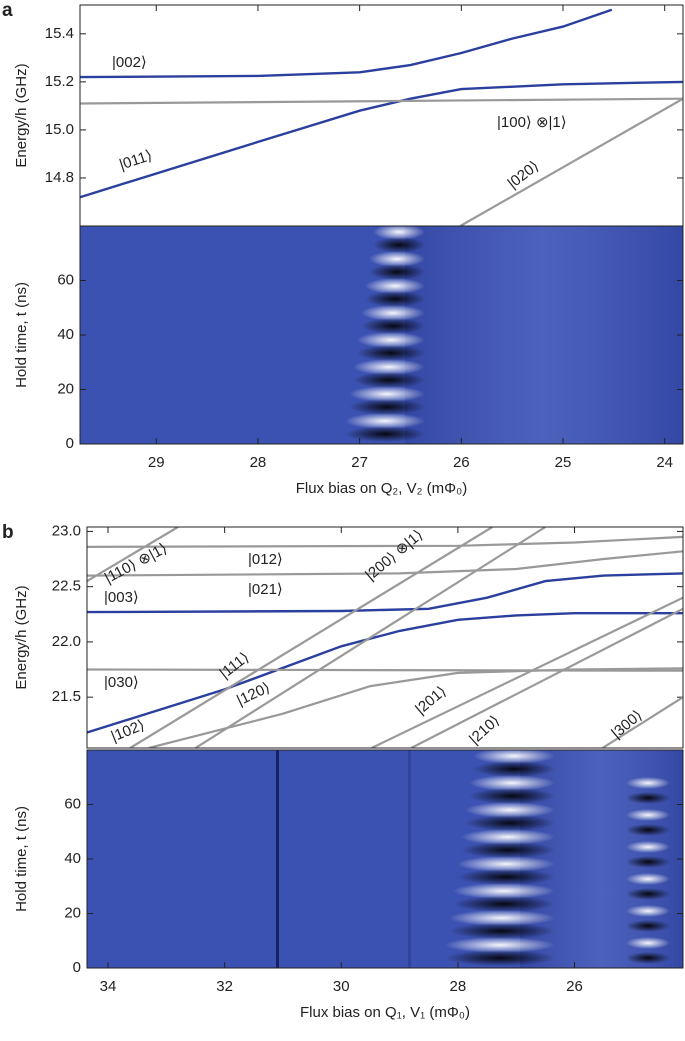 The width and height of the screenshot is (685, 1041). What do you see at coordinates (129, 62) in the screenshot?
I see `state-label: |002⟩` at bounding box center [129, 62].